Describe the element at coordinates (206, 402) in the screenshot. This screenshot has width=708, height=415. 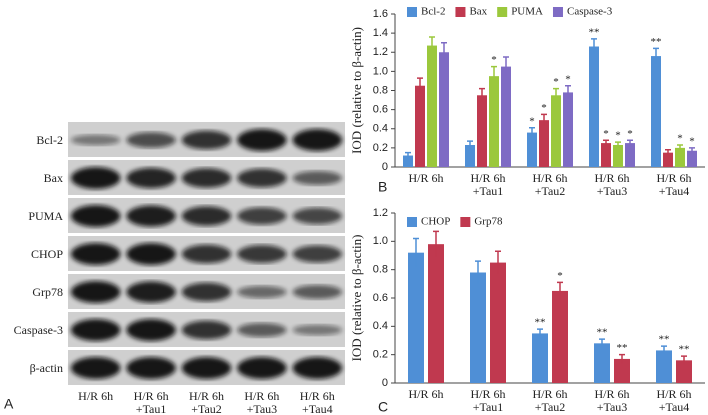
I see `blot-lane-label: H/R 6h +Tau2` at that location.